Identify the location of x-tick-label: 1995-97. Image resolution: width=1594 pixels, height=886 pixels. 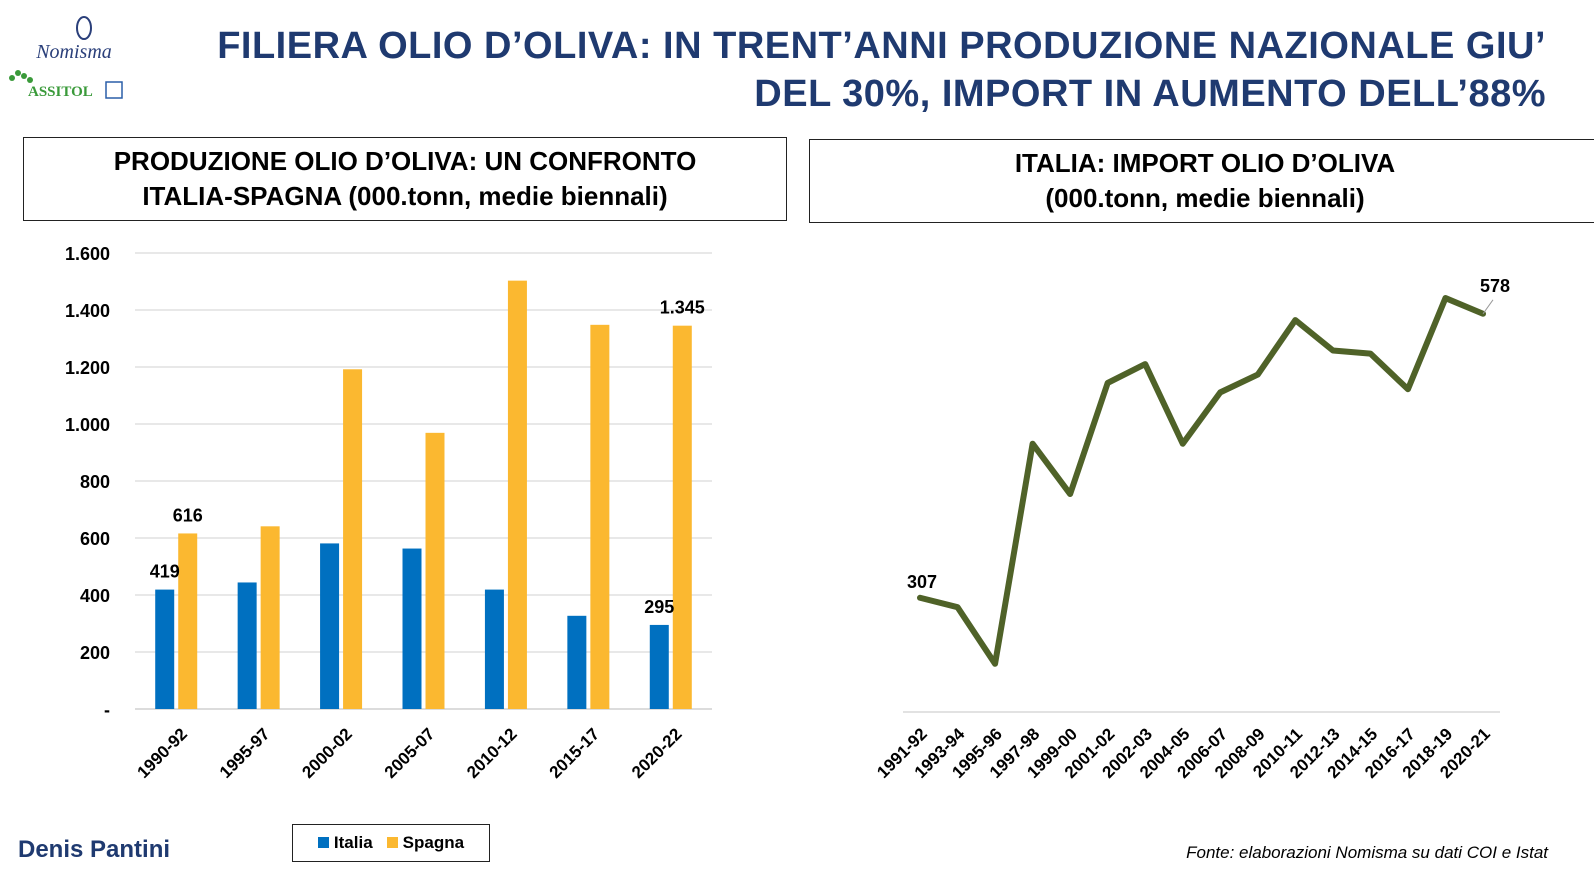
(245, 753).